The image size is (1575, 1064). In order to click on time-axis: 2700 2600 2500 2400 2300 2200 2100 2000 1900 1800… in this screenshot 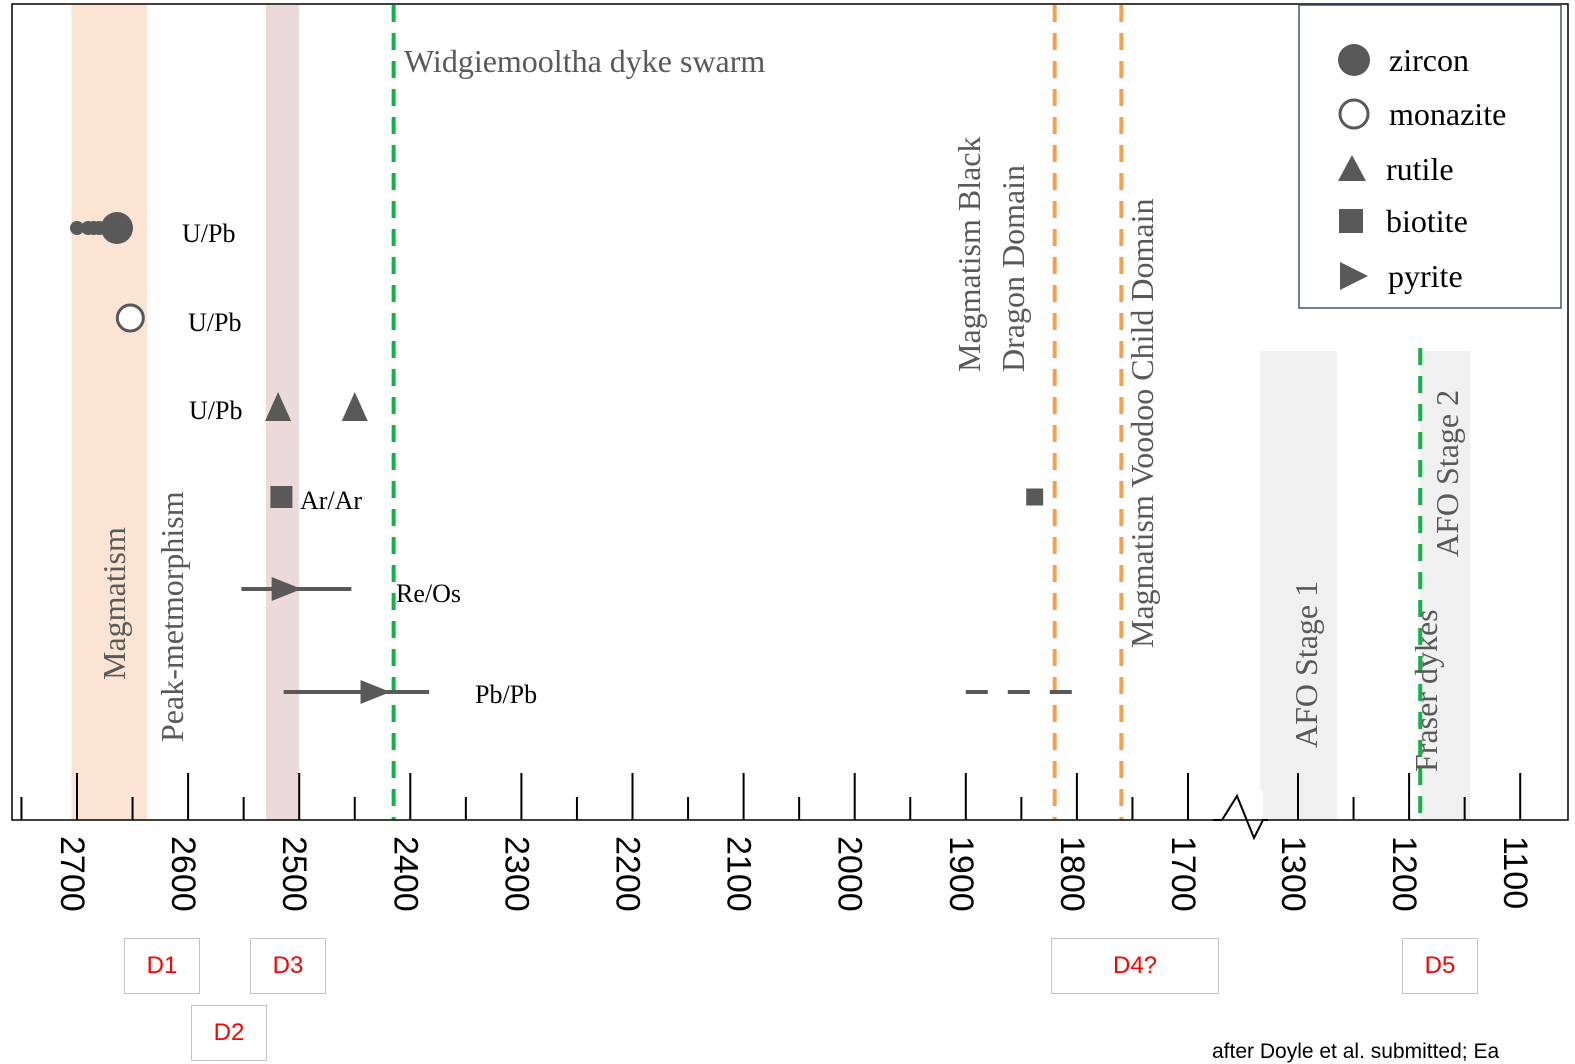, I will do `click(777, 842)`.